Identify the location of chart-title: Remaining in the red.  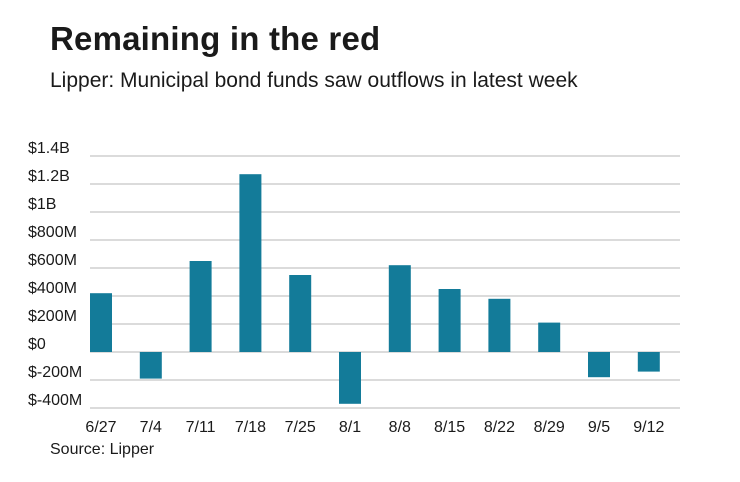
(215, 38).